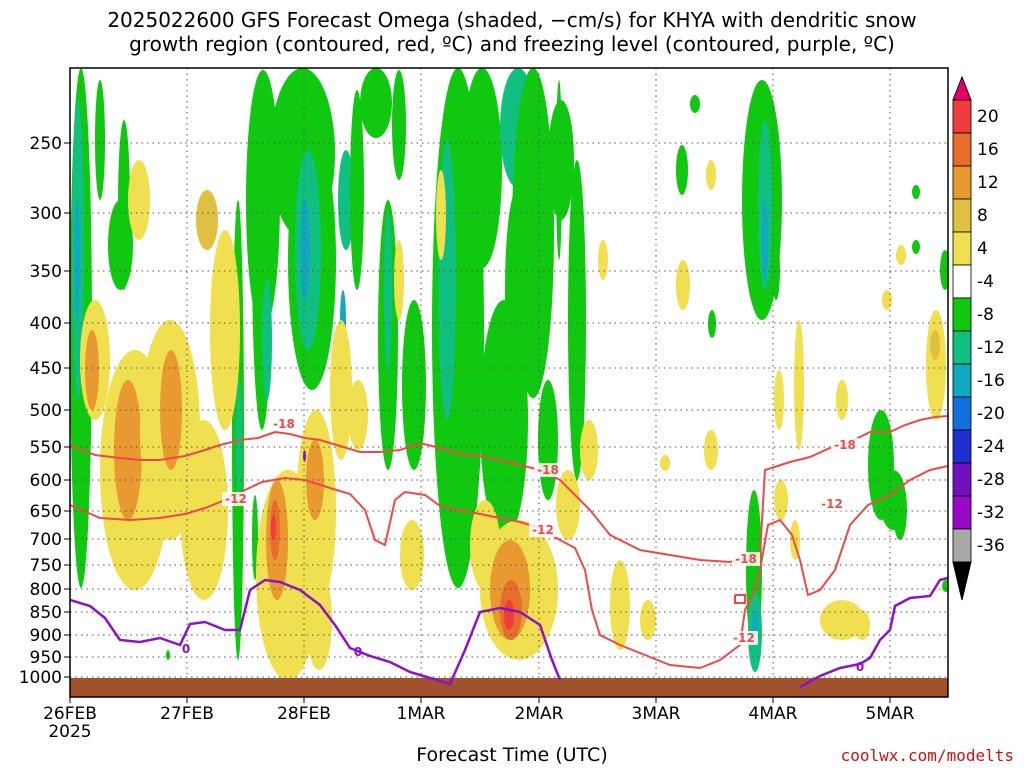  What do you see at coordinates (40, 678) in the screenshot?
I see `y-tick-label: 1000` at bounding box center [40, 678].